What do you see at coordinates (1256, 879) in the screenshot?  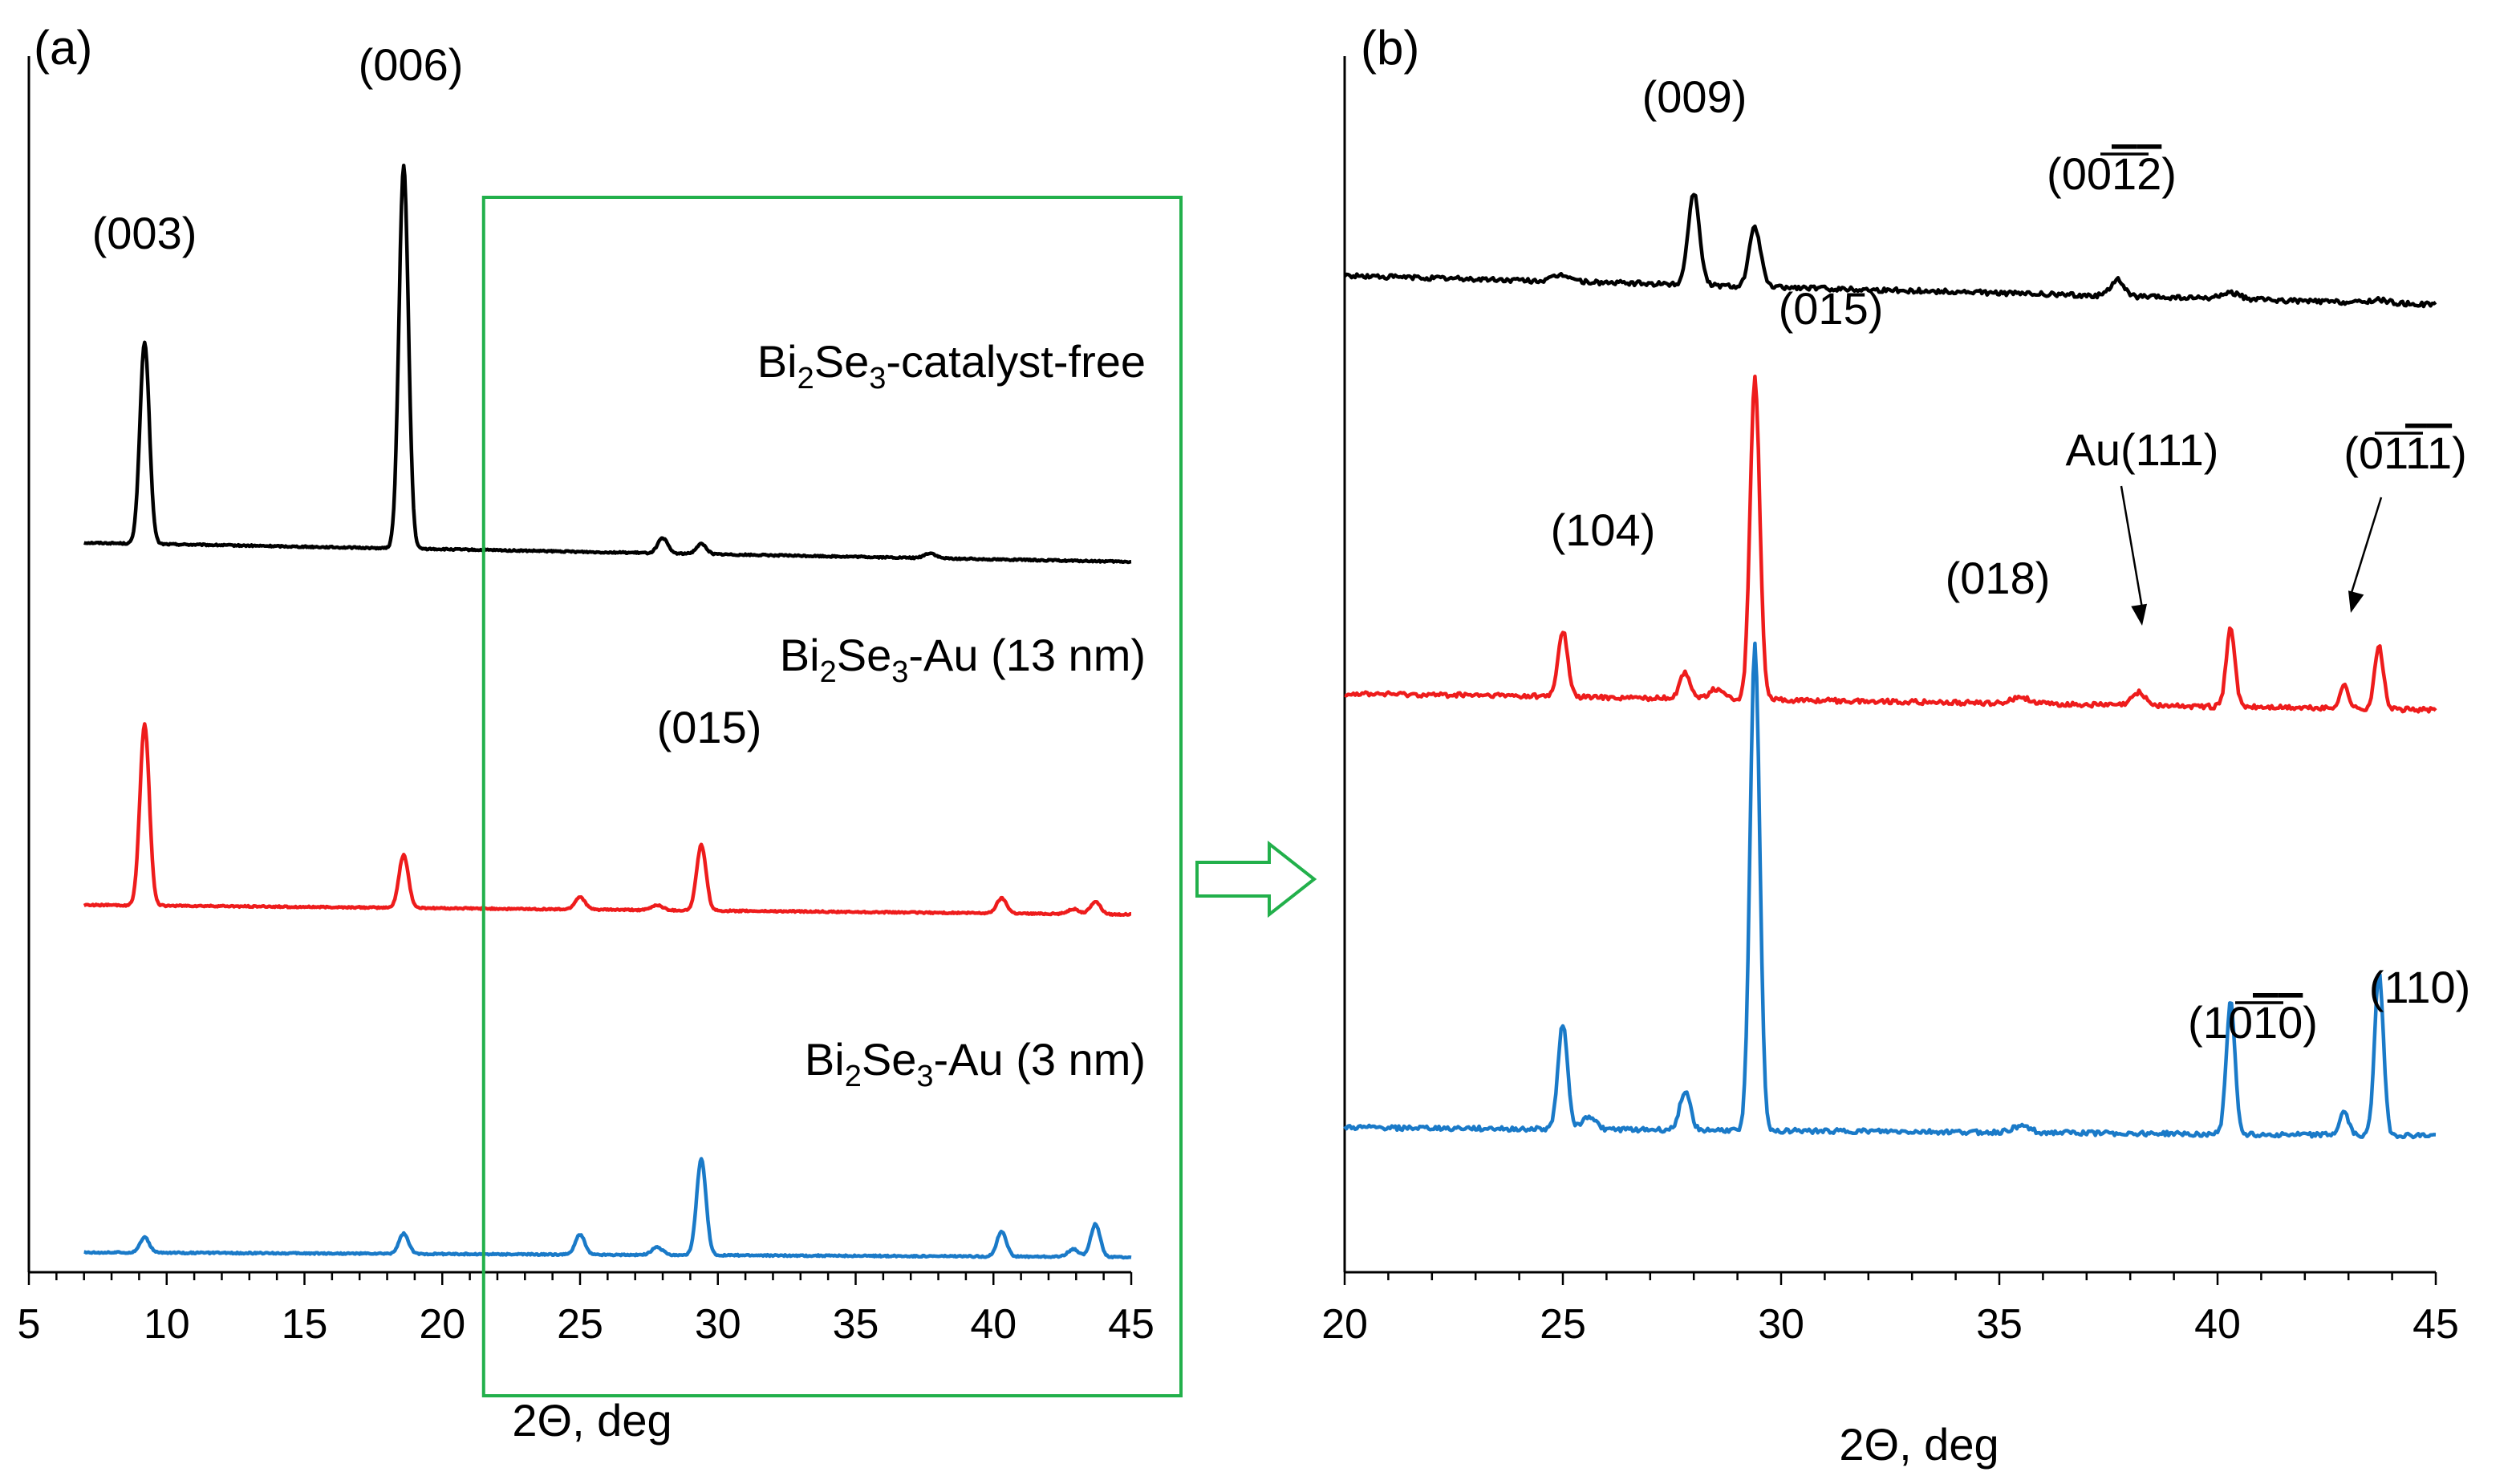 I see `zoom-arrow-icon` at bounding box center [1256, 879].